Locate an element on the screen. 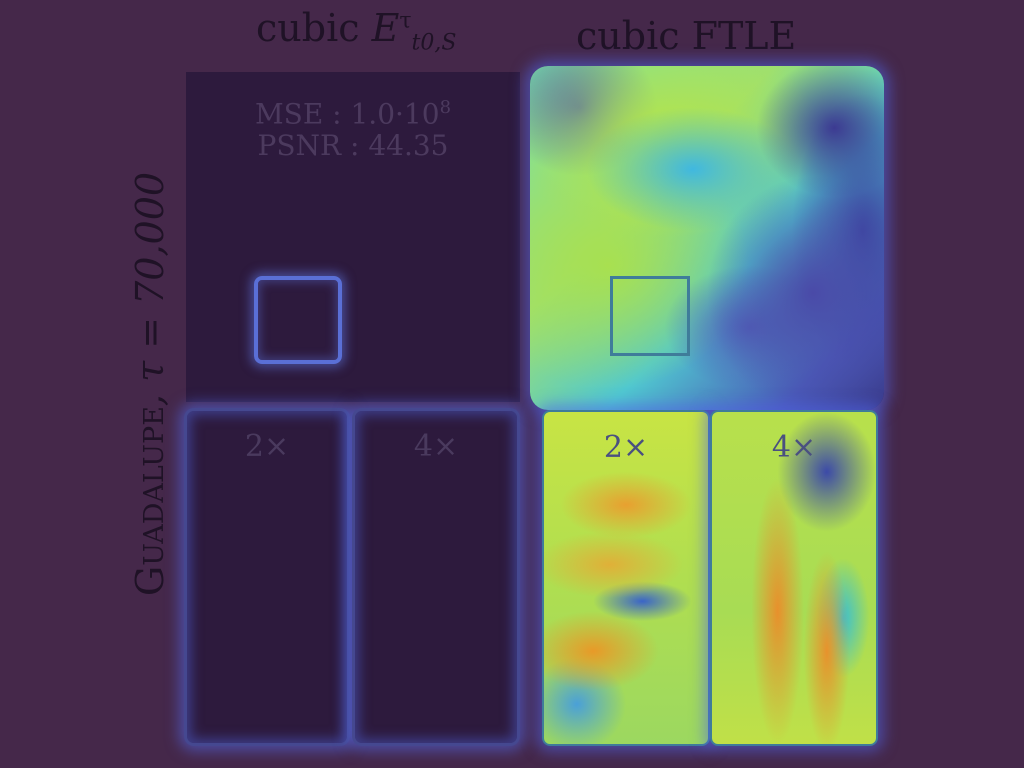 The width and height of the screenshot is (1024, 768). ftle-zoom-label-2x: 2× is located at coordinates (626, 447).